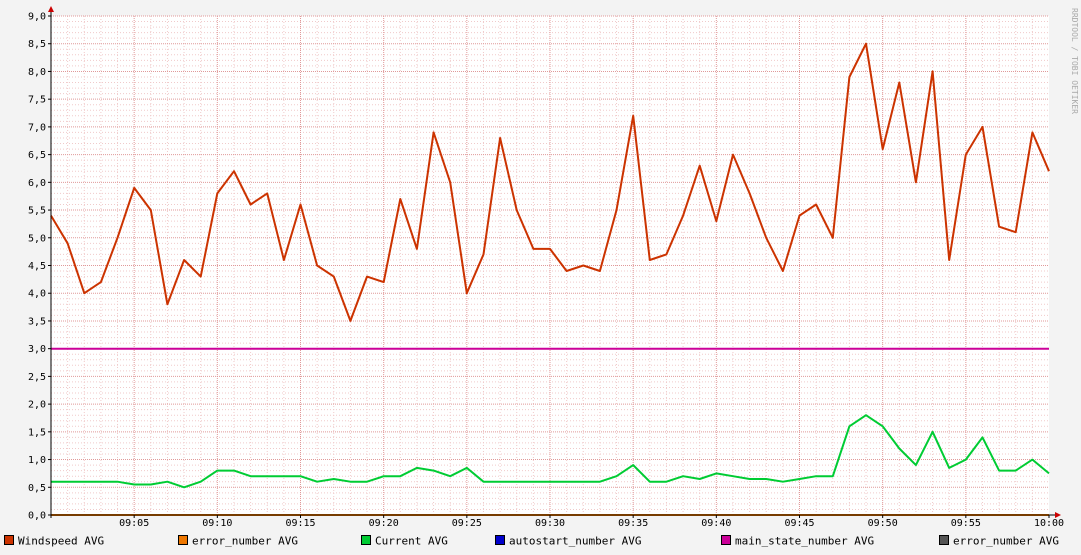  I want to click on x-tick-label: 09:55, so click(966, 523).